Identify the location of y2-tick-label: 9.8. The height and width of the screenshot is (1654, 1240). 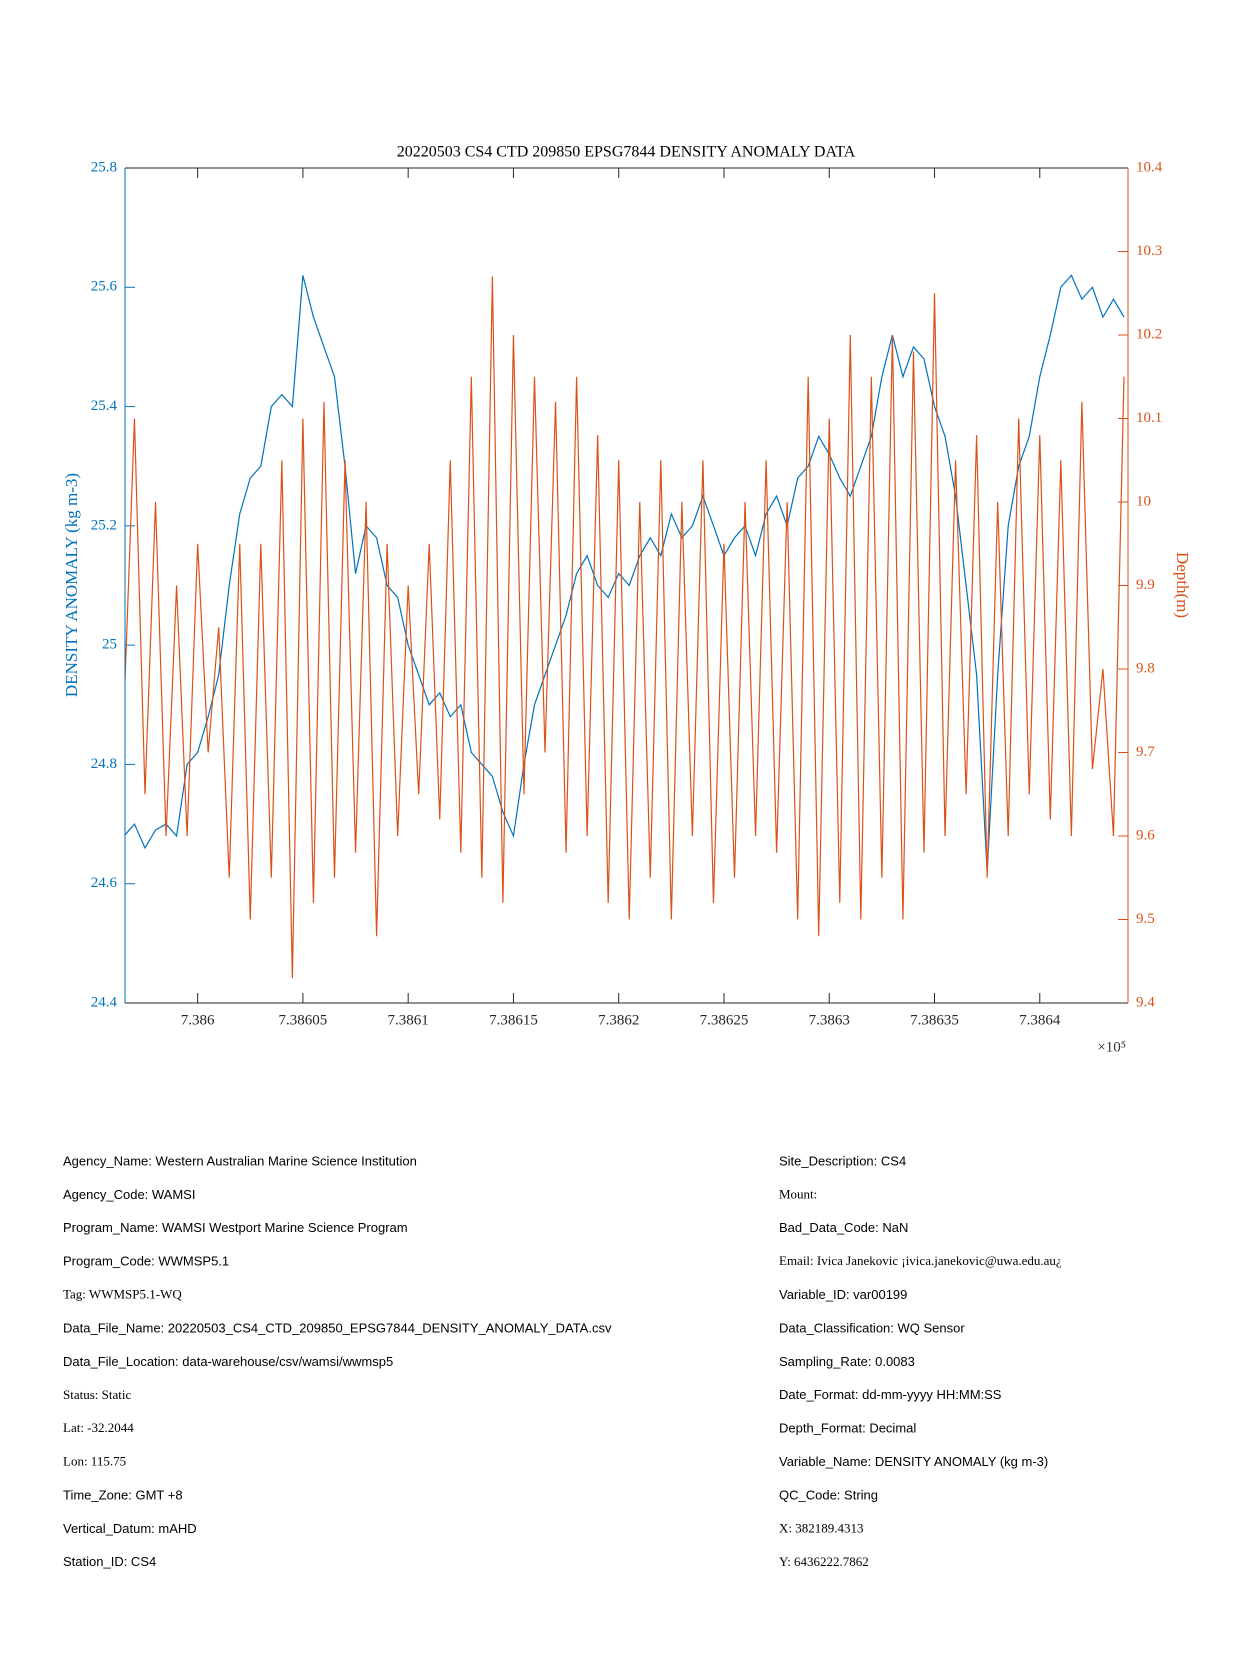
(1145, 668).